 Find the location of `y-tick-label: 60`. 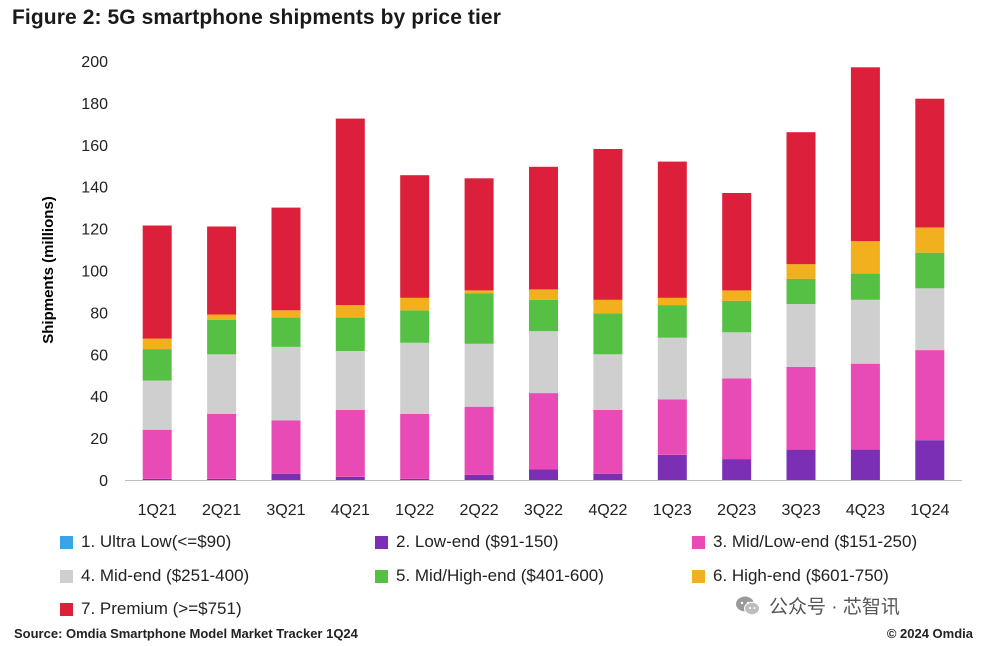

y-tick-label: 60 is located at coordinates (99, 355).